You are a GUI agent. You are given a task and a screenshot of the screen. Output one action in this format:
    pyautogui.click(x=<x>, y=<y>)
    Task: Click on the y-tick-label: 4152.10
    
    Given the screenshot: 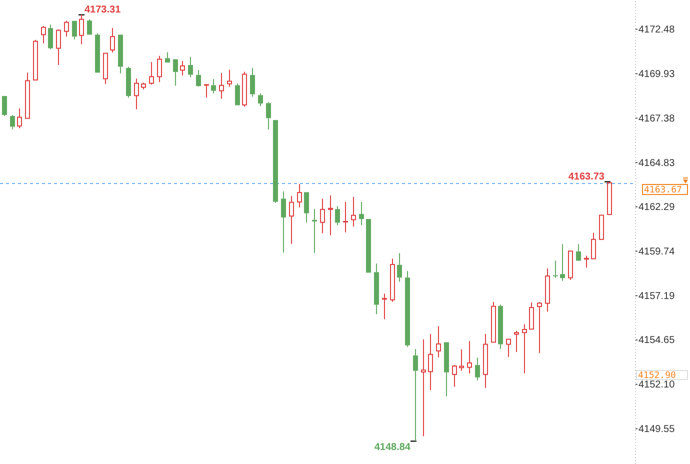 What is the action you would take?
    pyautogui.click(x=657, y=385)
    